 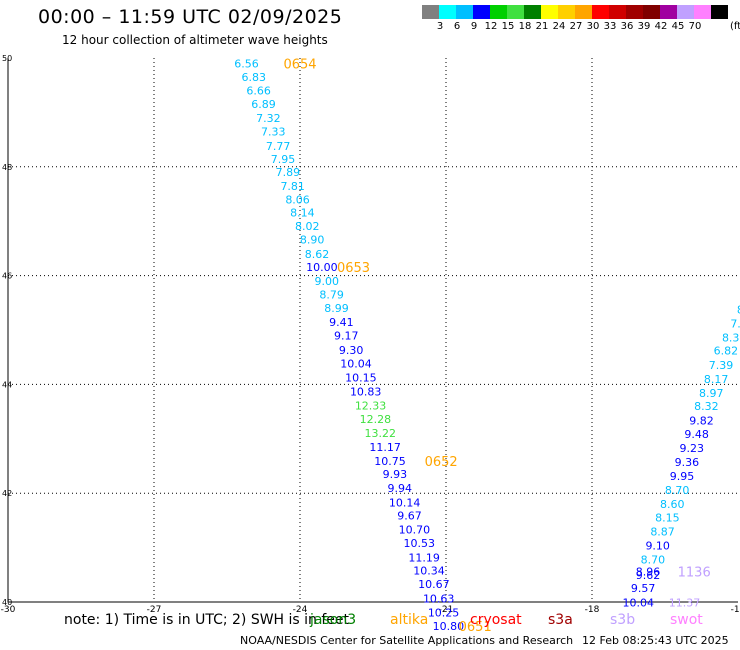 I want to click on wave-height-label: 8.02, so click(x=307, y=226).